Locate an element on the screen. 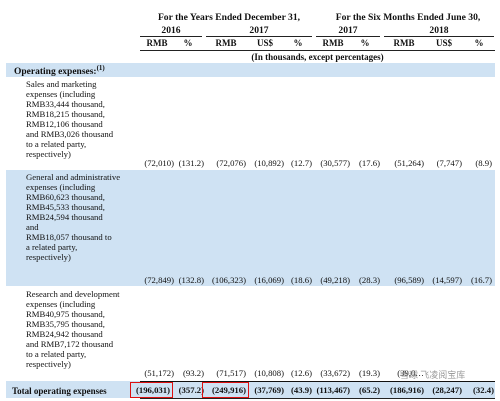  total-value-cell: (113,467) is located at coordinates (333, 390).